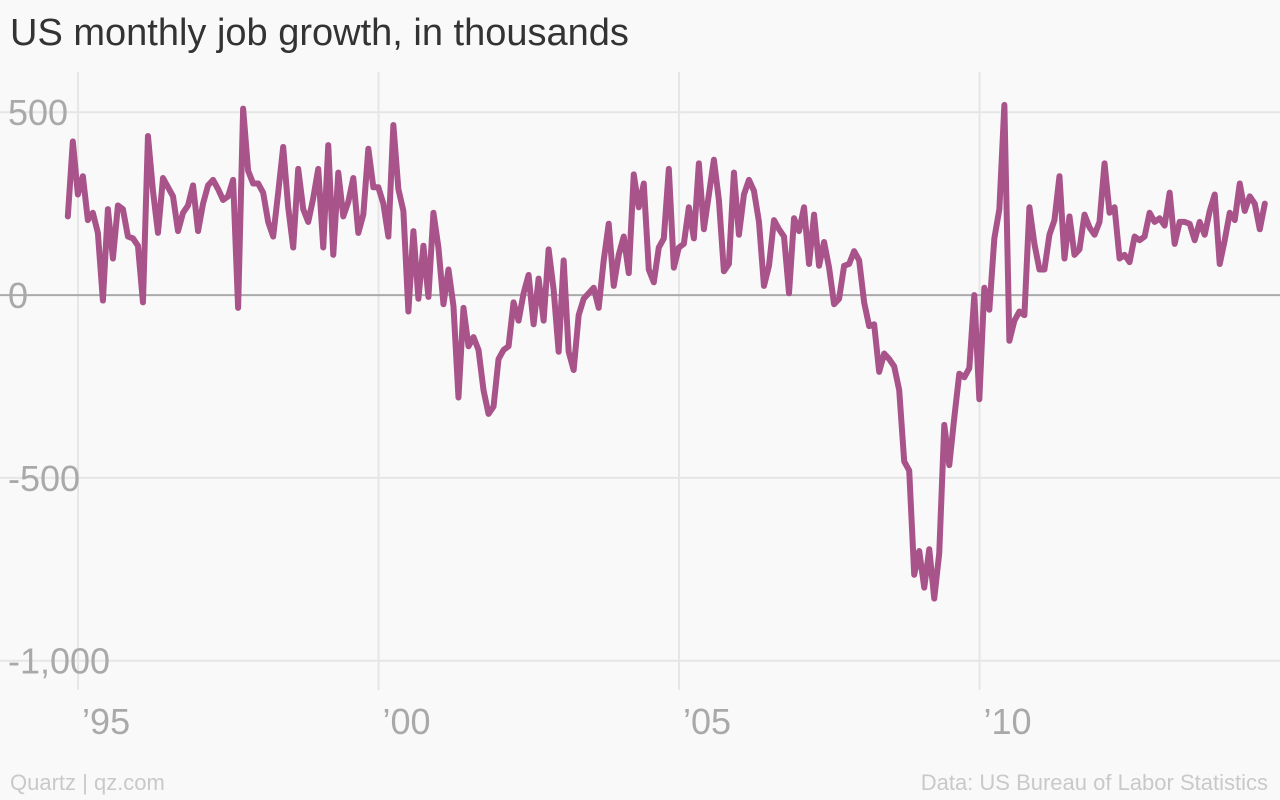 The height and width of the screenshot is (800, 1280). I want to click on y-tick-label-3: -1,000, so click(59, 661).